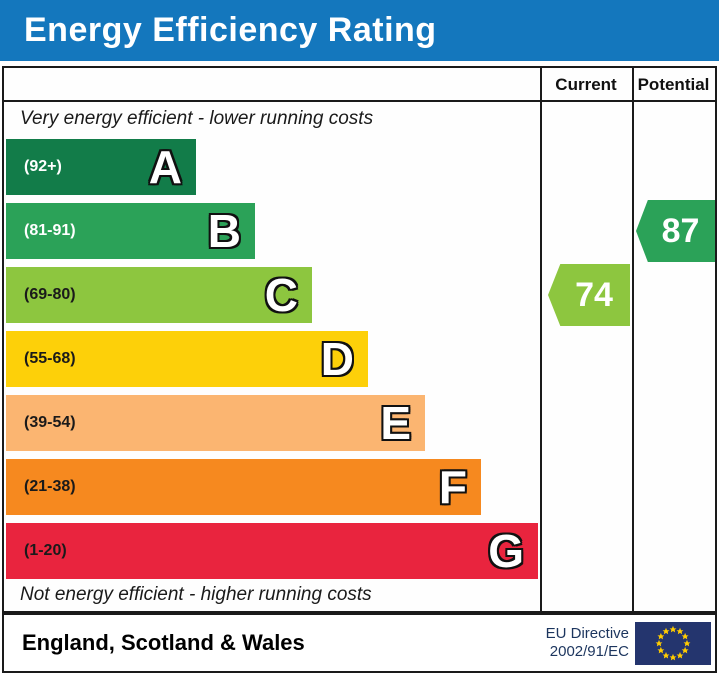 The width and height of the screenshot is (719, 675). Describe the element at coordinates (680, 230) in the screenshot. I see `potential-rating-value: 87` at that location.